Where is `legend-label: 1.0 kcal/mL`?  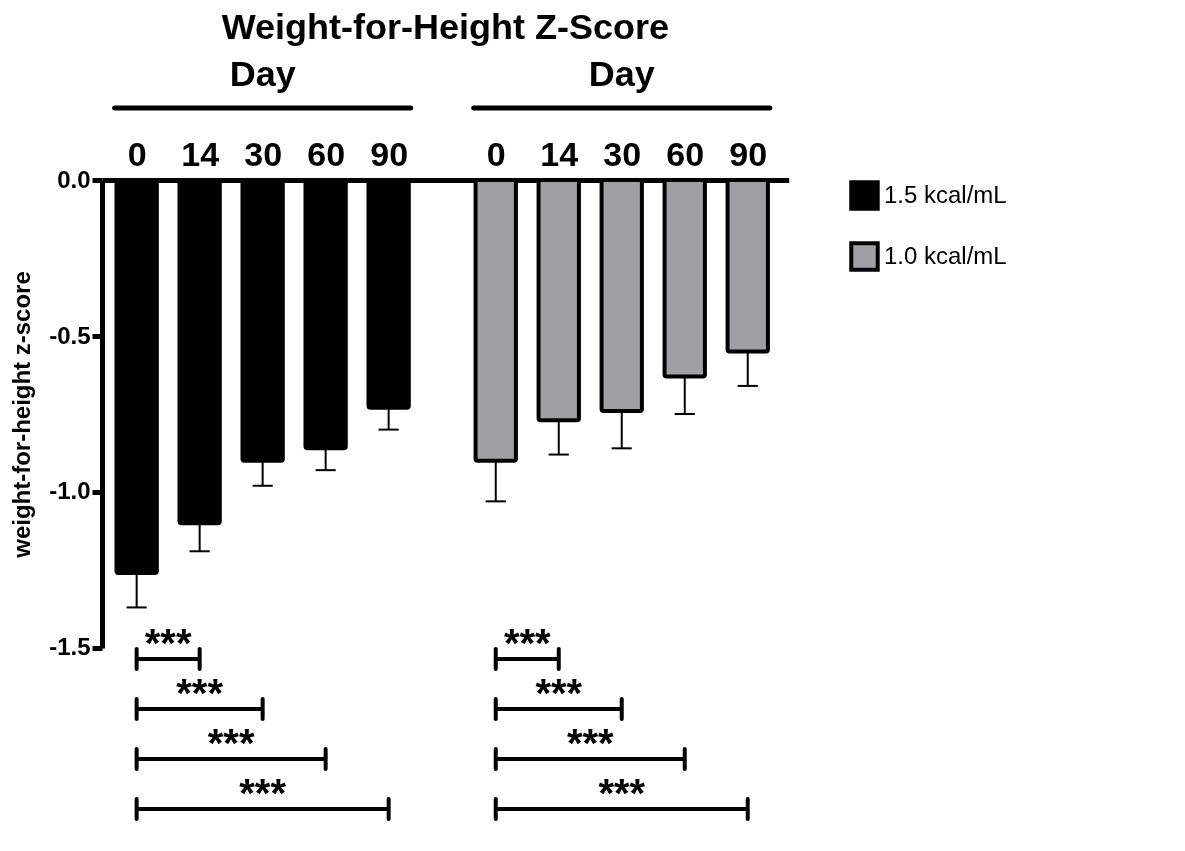
legend-label: 1.0 kcal/mL is located at coordinates (945, 255).